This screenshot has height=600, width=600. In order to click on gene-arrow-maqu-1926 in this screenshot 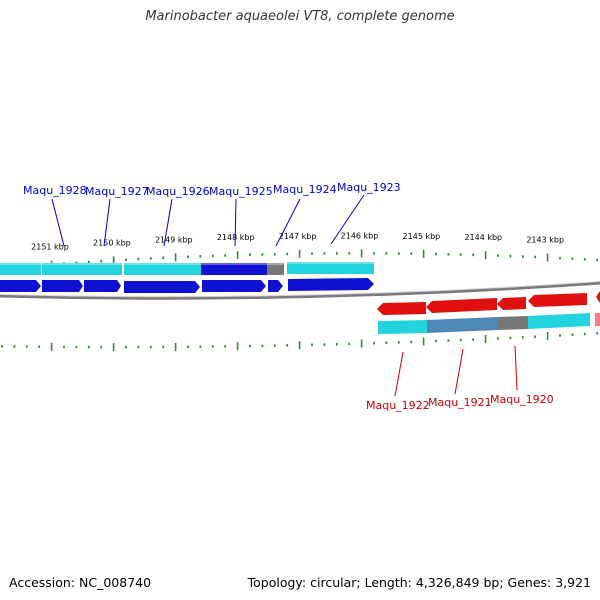, I will do `click(162, 287)`.